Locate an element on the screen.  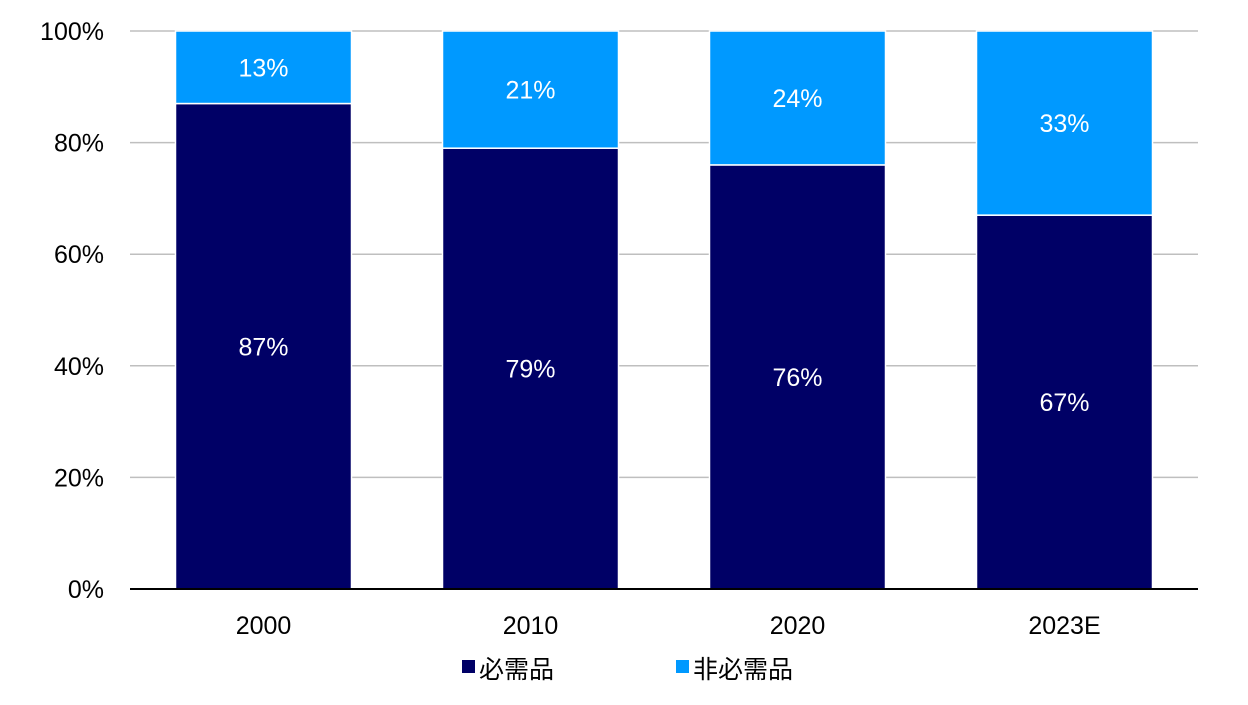
y-axis: 0% 20% 40% 60% 80% 100% is located at coordinates (72, 311).